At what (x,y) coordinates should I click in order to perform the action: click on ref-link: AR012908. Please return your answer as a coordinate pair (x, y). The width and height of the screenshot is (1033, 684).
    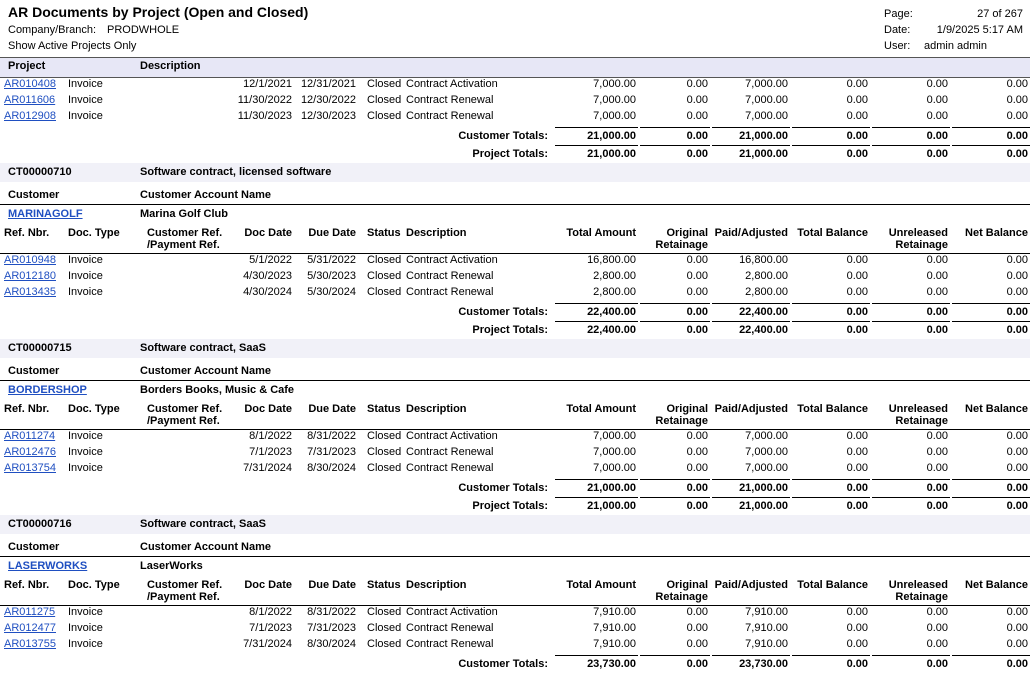
    Looking at the image, I should click on (30, 116).